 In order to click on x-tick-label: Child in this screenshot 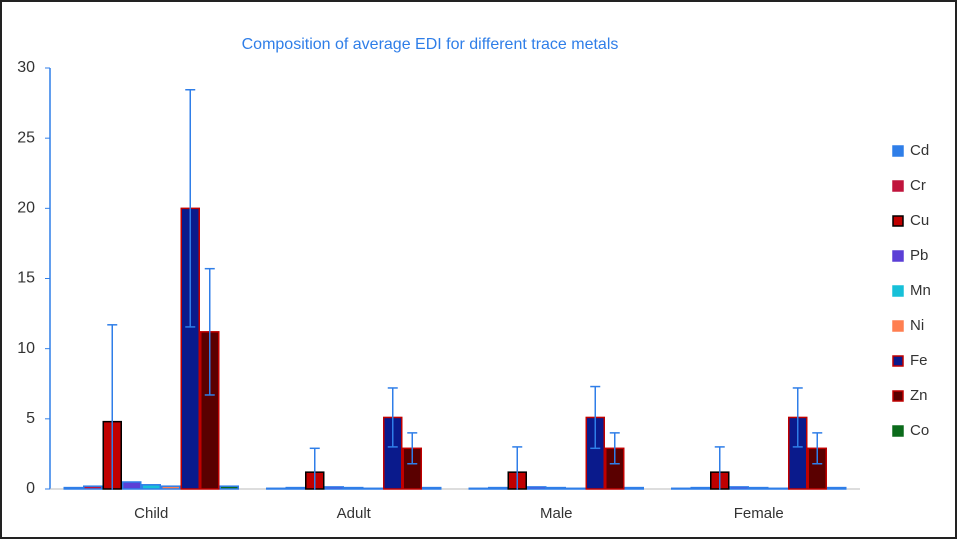, I will do `click(151, 513)`.